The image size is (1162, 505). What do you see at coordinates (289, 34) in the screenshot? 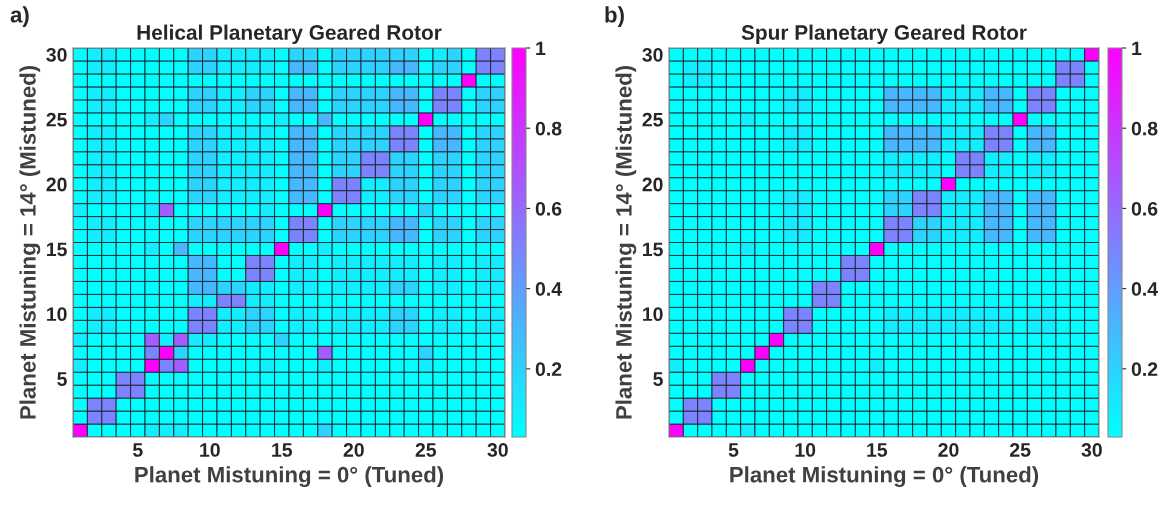
I see `chart-title: Helical Planetary Geared Rotor` at bounding box center [289, 34].